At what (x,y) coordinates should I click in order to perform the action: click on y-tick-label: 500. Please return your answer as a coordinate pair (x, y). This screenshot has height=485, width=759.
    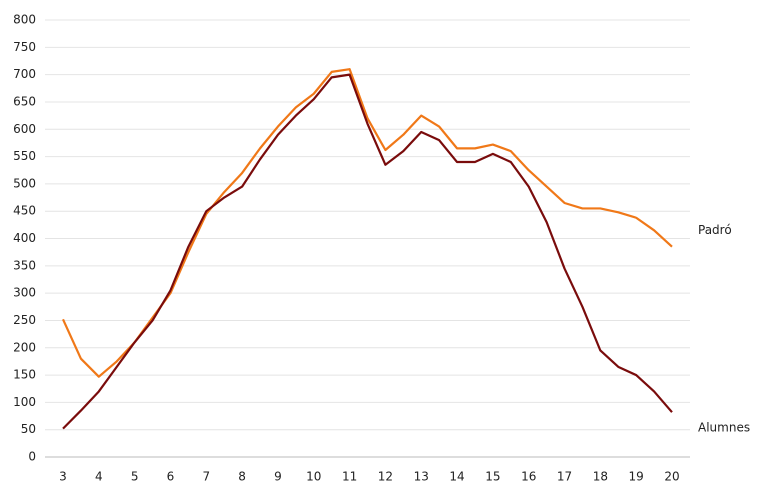
    Looking at the image, I should click on (24, 183).